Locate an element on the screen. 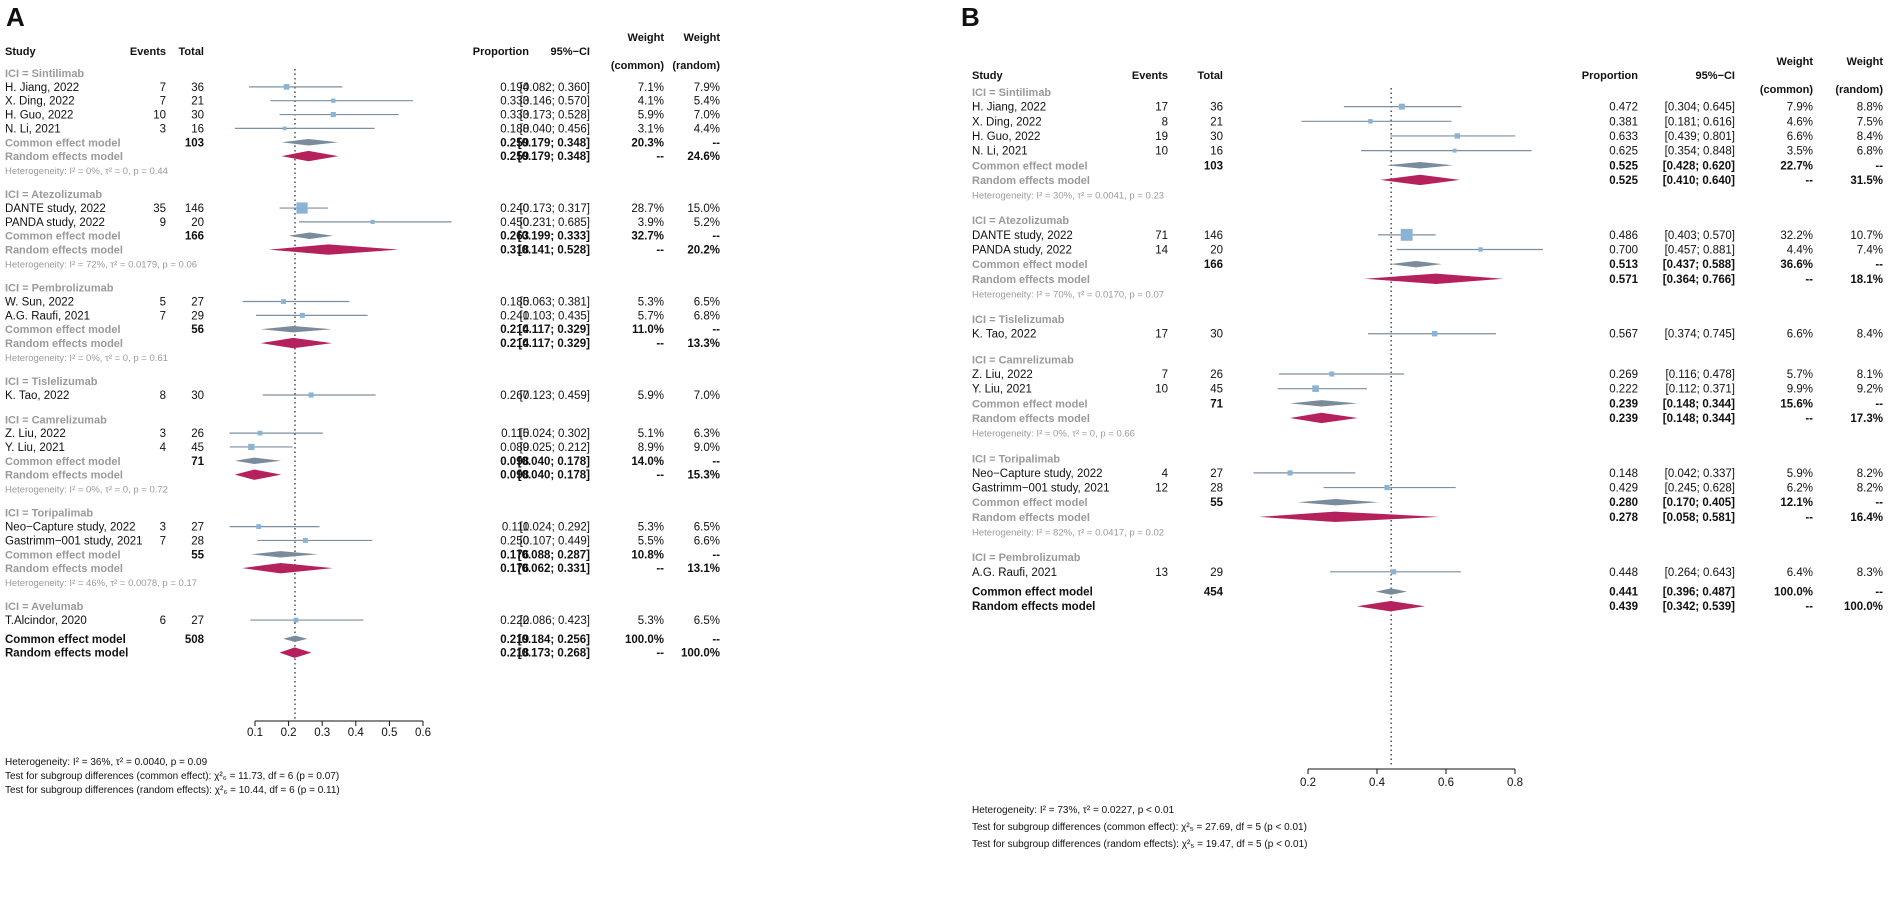 Image resolution: width=1888 pixels, height=917 pixels. study-events: 6 is located at coordinates (163, 621).